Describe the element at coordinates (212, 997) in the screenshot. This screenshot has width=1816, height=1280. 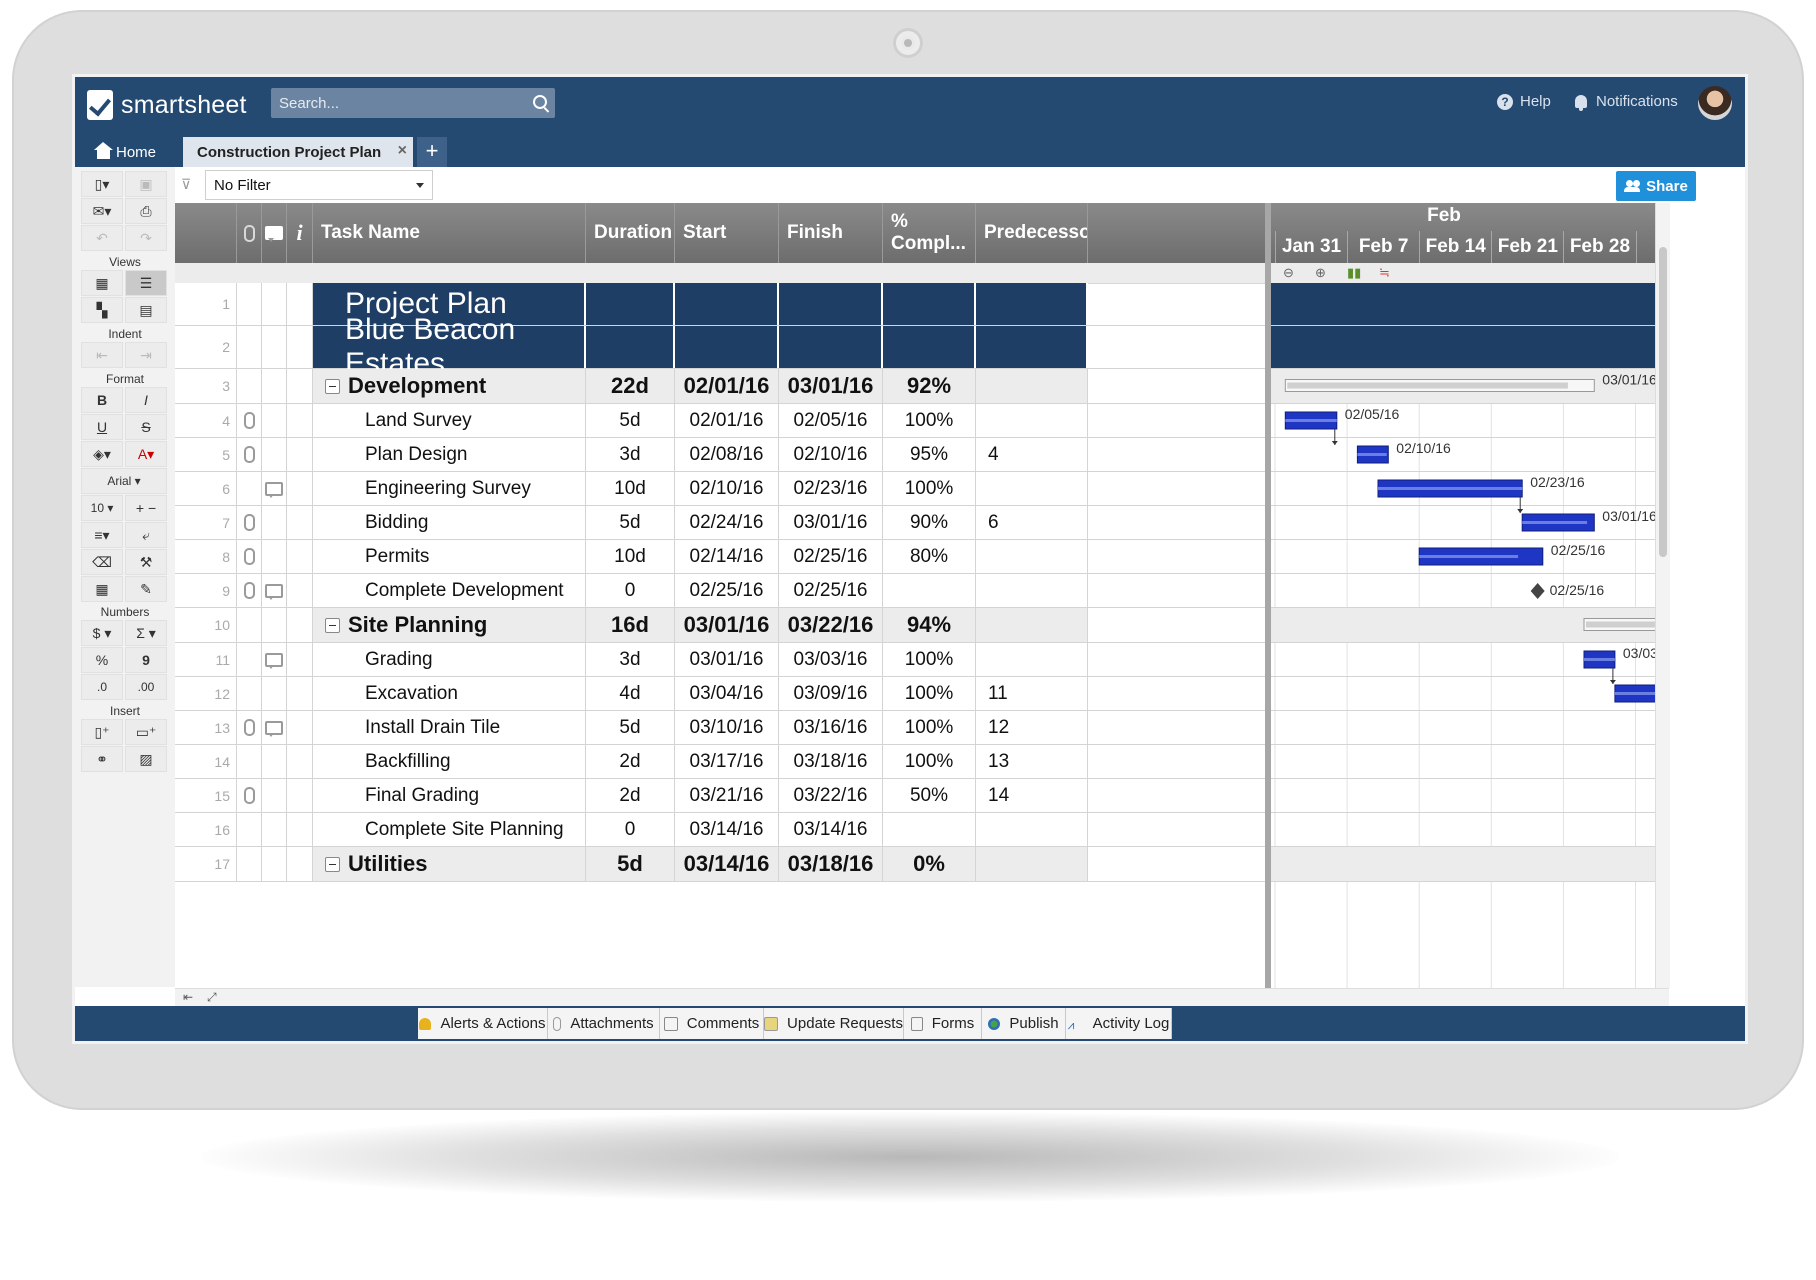
I see `expand-icon: ⤢` at that location.